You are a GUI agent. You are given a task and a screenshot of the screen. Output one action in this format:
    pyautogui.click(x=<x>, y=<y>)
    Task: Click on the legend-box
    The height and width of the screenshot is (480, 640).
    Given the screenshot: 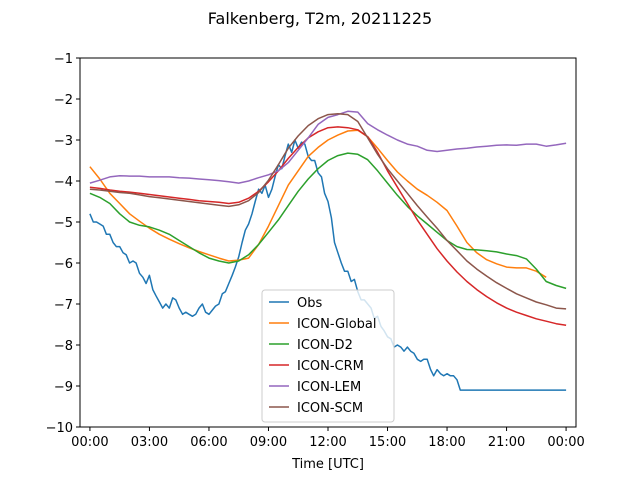 What is the action you would take?
    pyautogui.click(x=328, y=356)
    